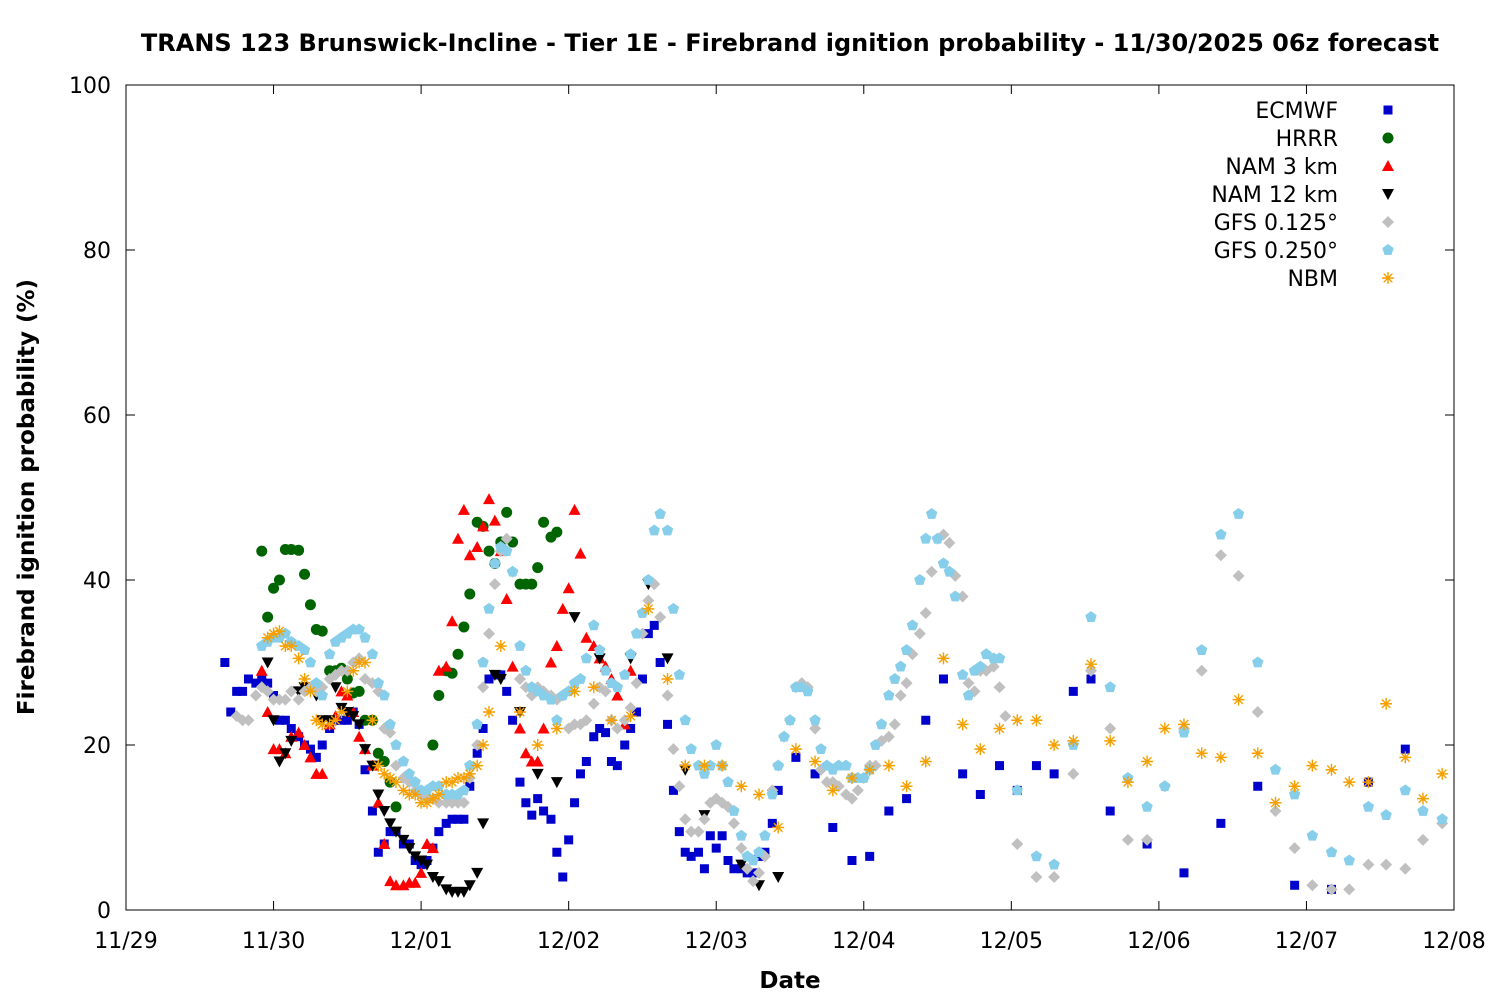 Image resolution: width=1500 pixels, height=1000 pixels. Describe the element at coordinates (1158, 941) in the screenshot. I see `x-tick-label: 12/06` at that location.